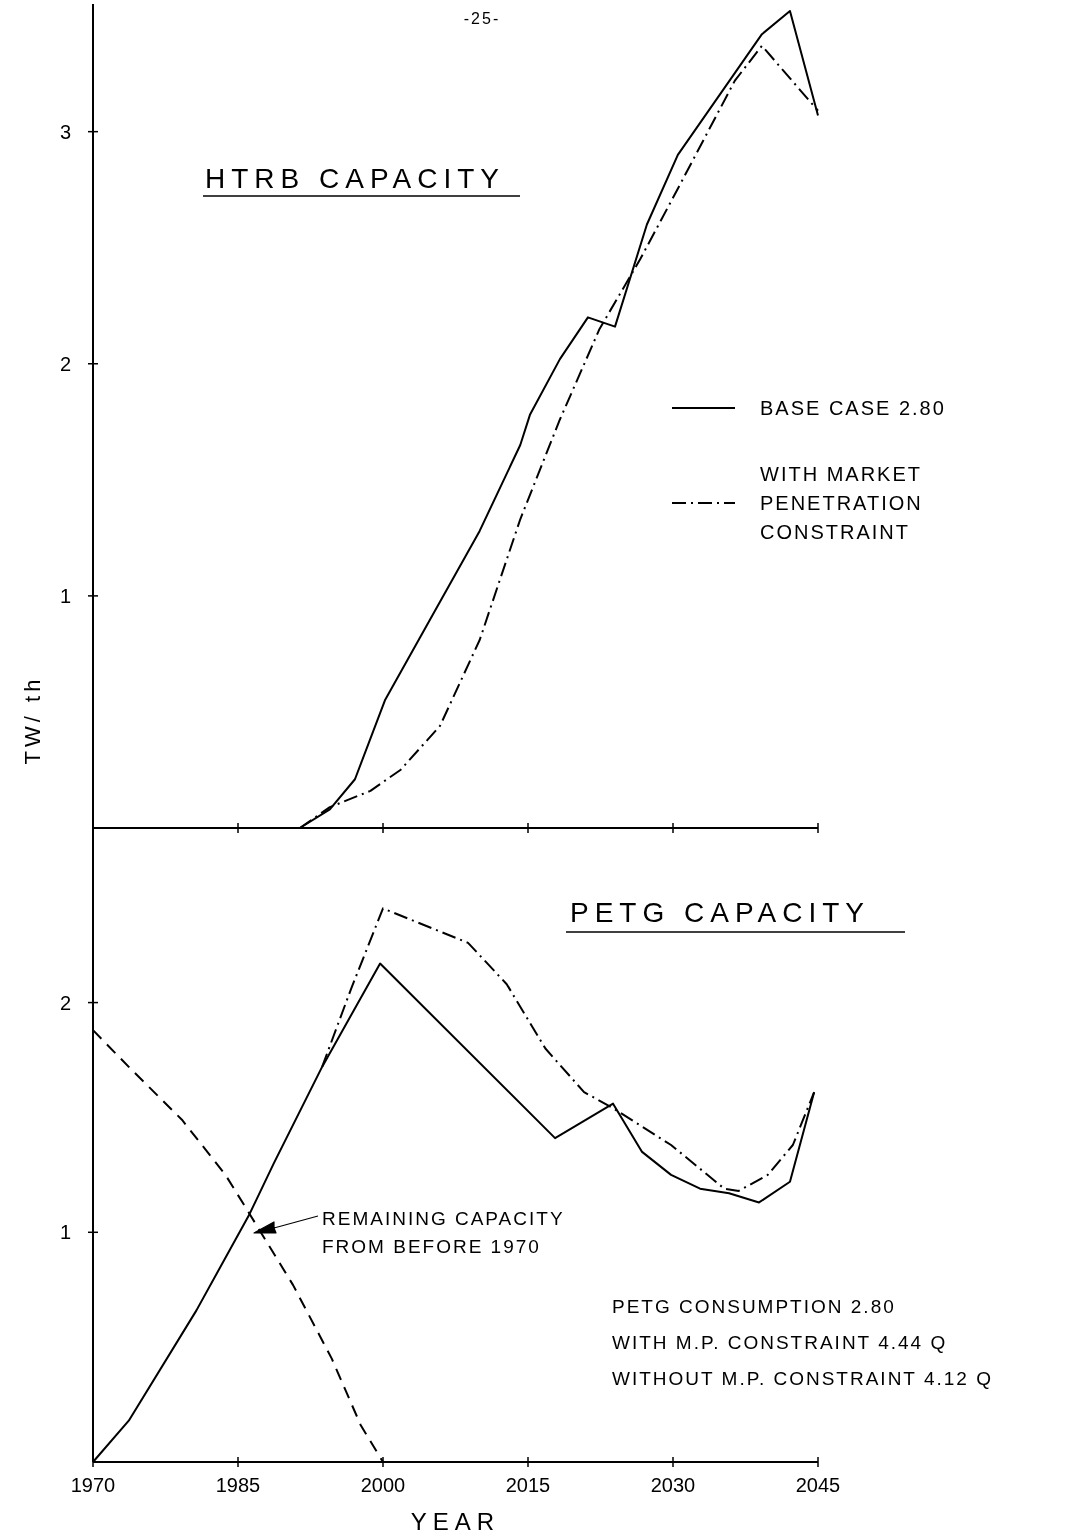 This screenshot has height=1540, width=1065. I want to click on x-tick-label: 2015, so click(528, 1485).